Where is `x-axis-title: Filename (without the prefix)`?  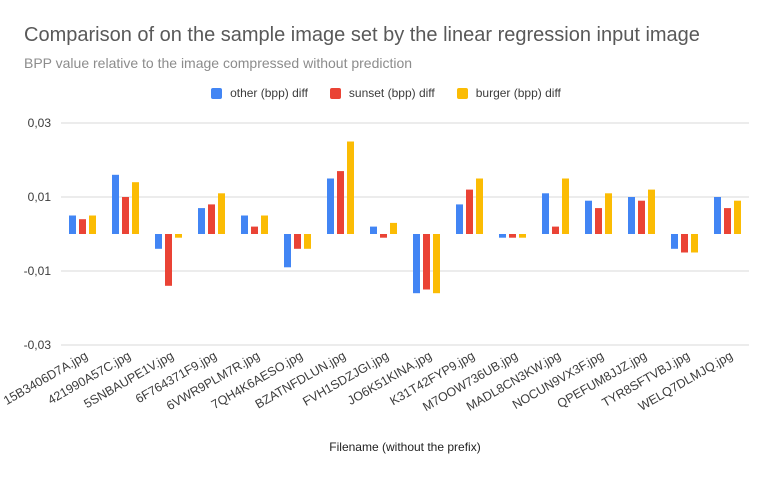
x-axis-title: Filename (without the prefix) is located at coordinates (404, 447).